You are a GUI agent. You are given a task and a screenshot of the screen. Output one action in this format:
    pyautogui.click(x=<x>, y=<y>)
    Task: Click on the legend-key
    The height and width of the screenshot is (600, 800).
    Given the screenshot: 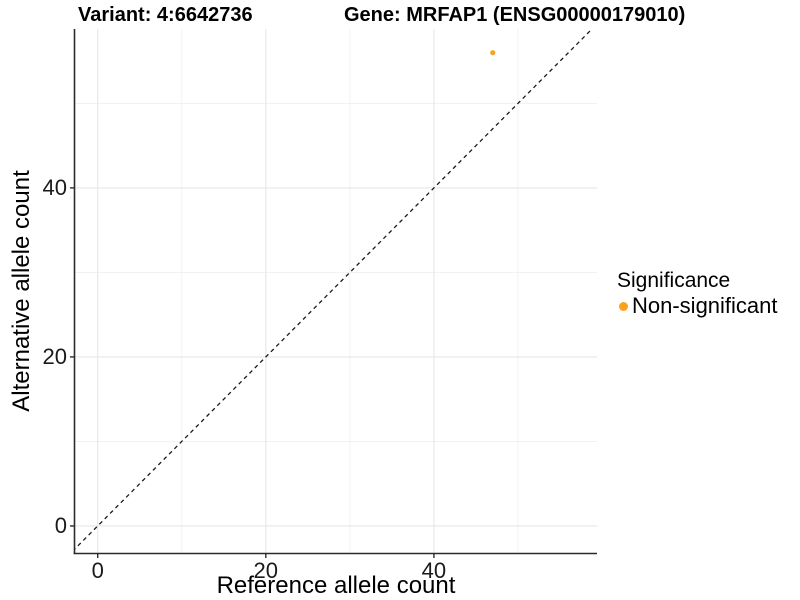 What is the action you would take?
    pyautogui.click(x=623, y=306)
    